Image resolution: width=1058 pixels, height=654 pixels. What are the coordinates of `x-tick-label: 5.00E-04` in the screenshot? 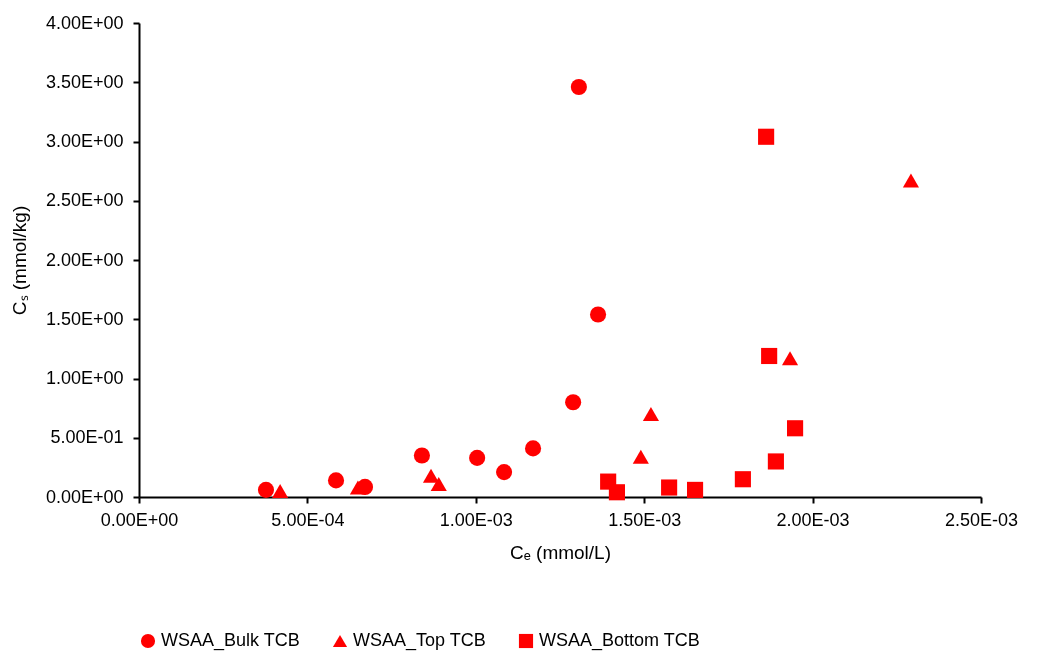 It's located at (308, 519).